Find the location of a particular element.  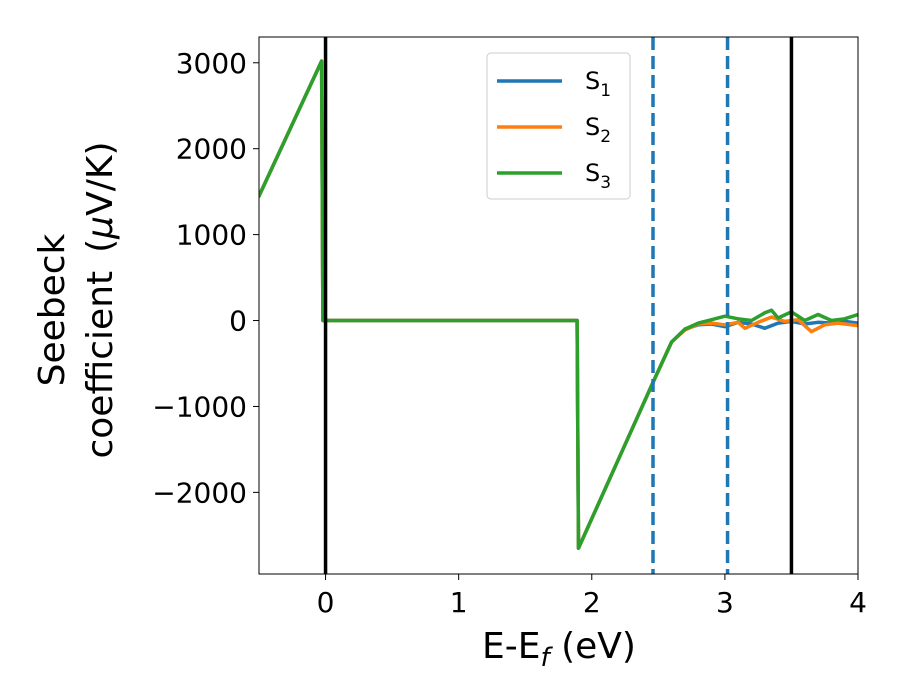

y-tick-label: 0 is located at coordinates (238, 321).